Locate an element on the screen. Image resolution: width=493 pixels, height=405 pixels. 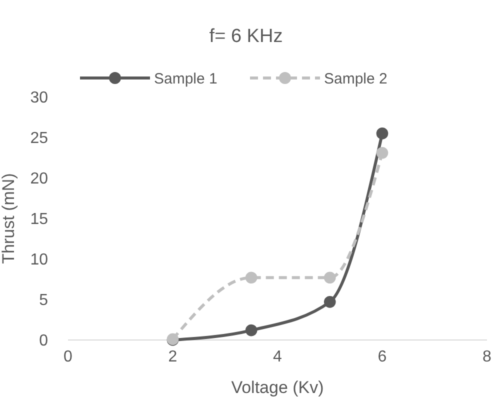
y-tick-label: 25 is located at coordinates (39, 139).